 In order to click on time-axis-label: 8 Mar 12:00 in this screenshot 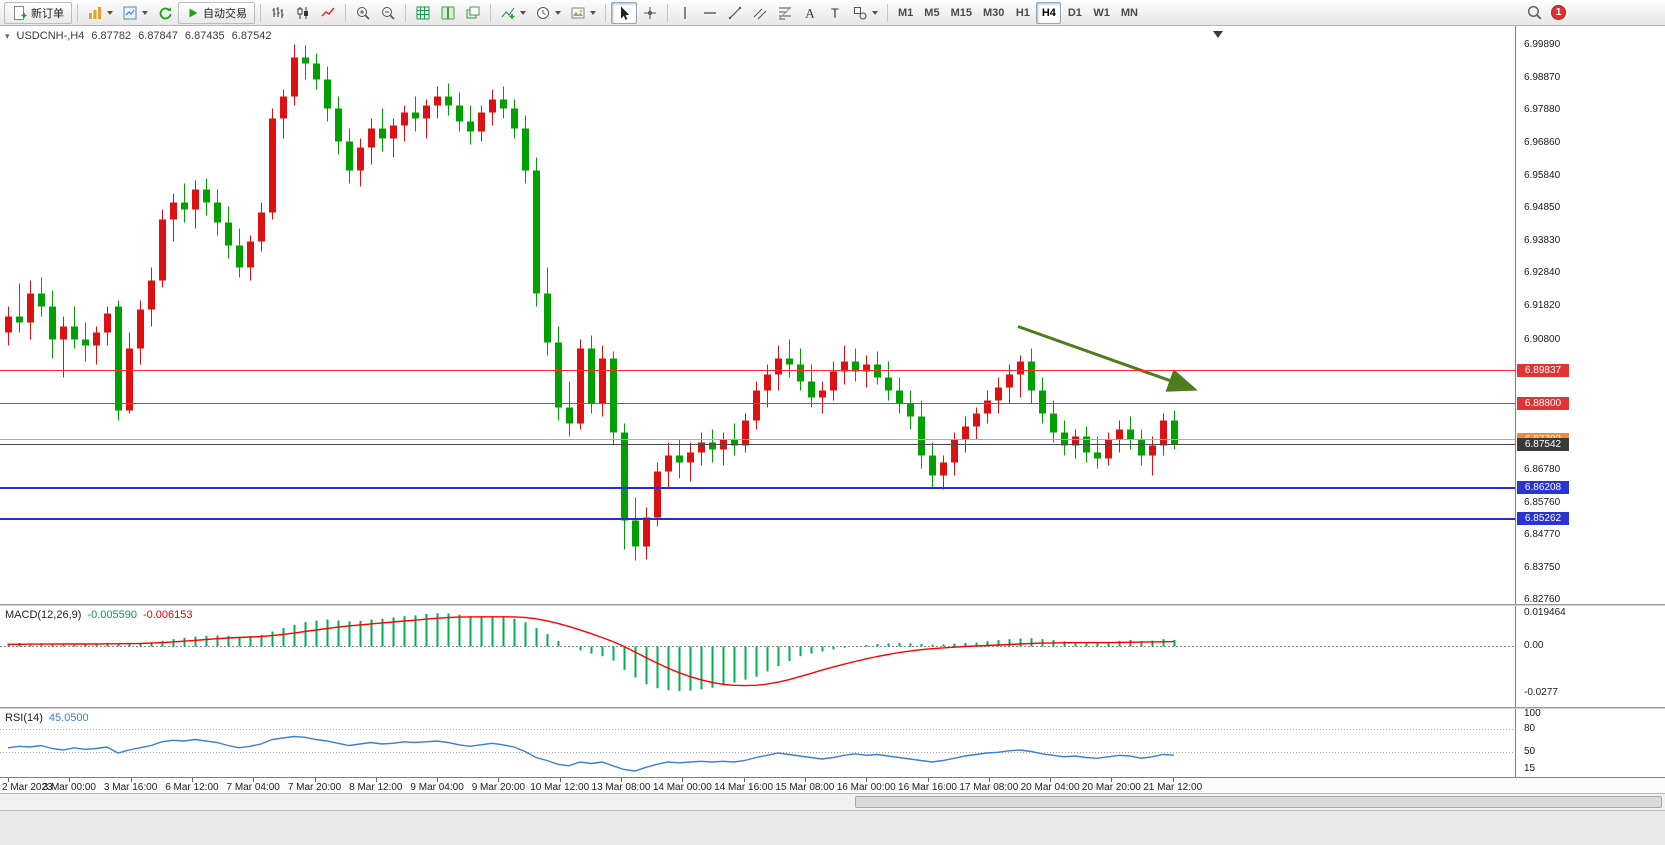, I will do `click(376, 787)`.